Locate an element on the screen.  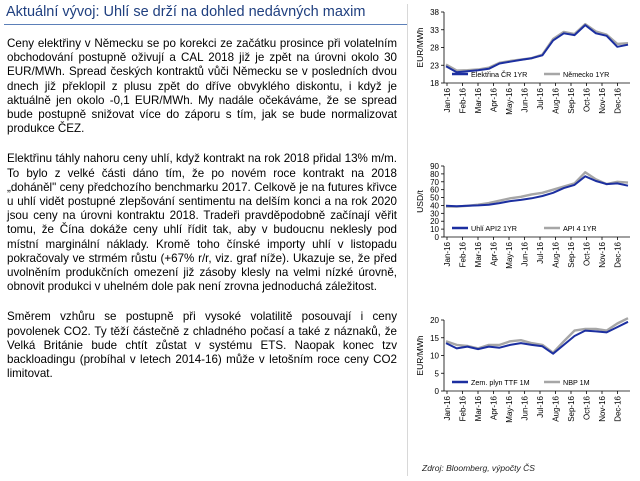
y-tick-label: 30 is located at coordinates (434, 213).